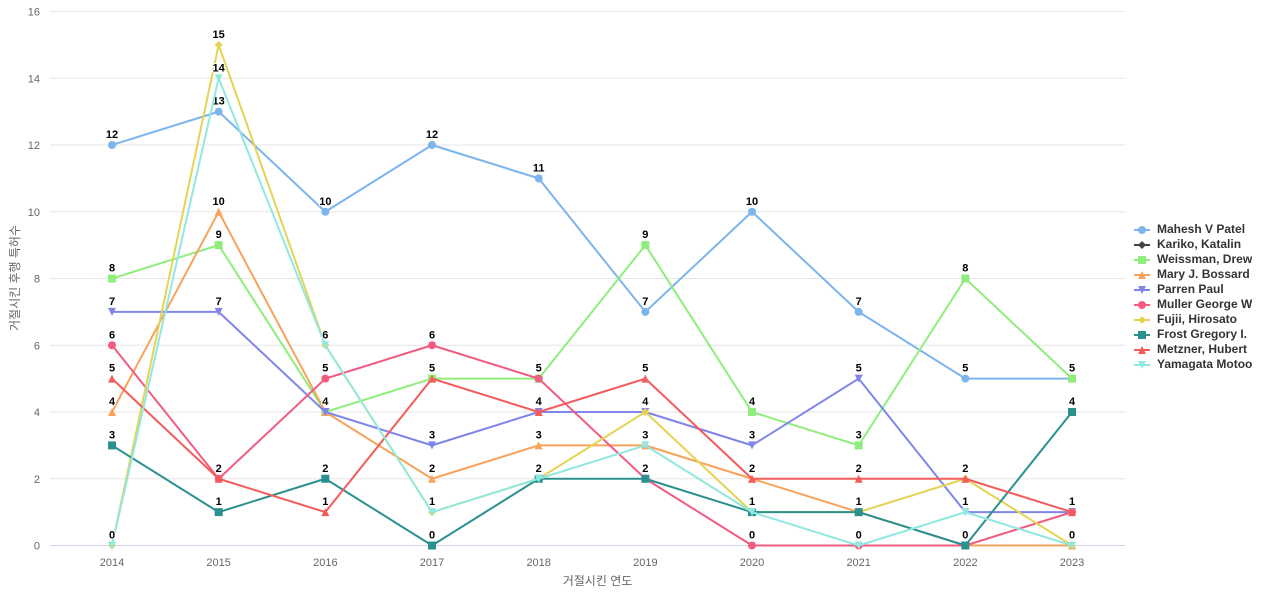 Image resolution: width=1280 pixels, height=600 pixels. I want to click on legend-item: Frost Gregory I., so click(1193, 334).